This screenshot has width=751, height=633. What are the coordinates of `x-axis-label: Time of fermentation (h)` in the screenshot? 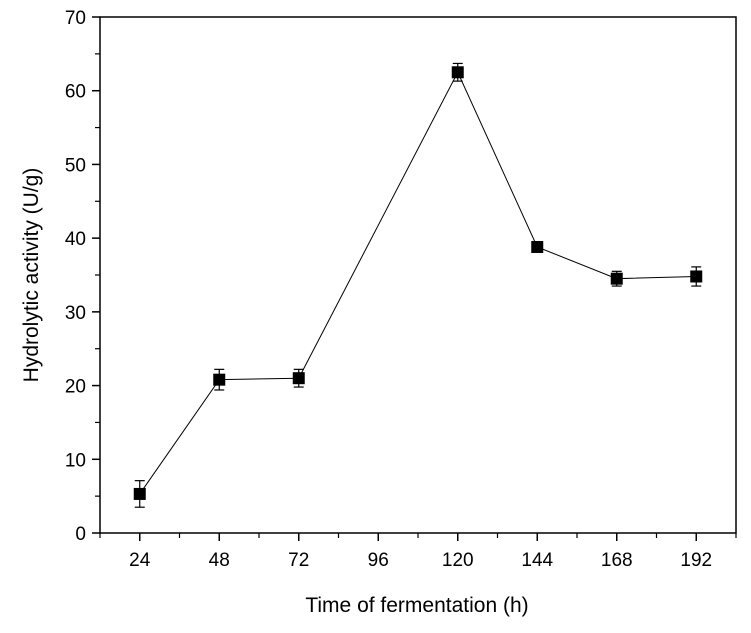 It's located at (416, 605).